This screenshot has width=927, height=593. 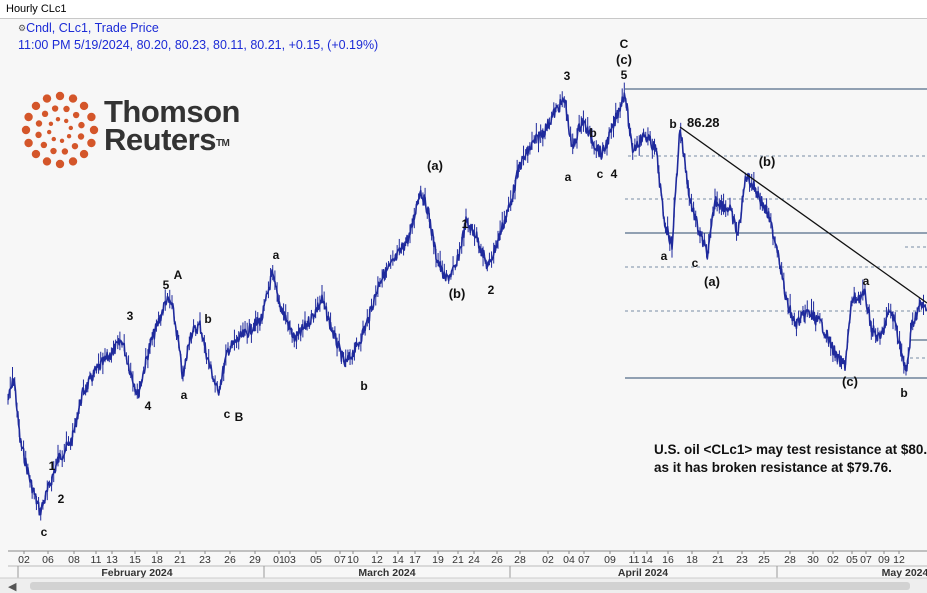 I want to click on settings-icon: ⚙, so click(x=22, y=28).